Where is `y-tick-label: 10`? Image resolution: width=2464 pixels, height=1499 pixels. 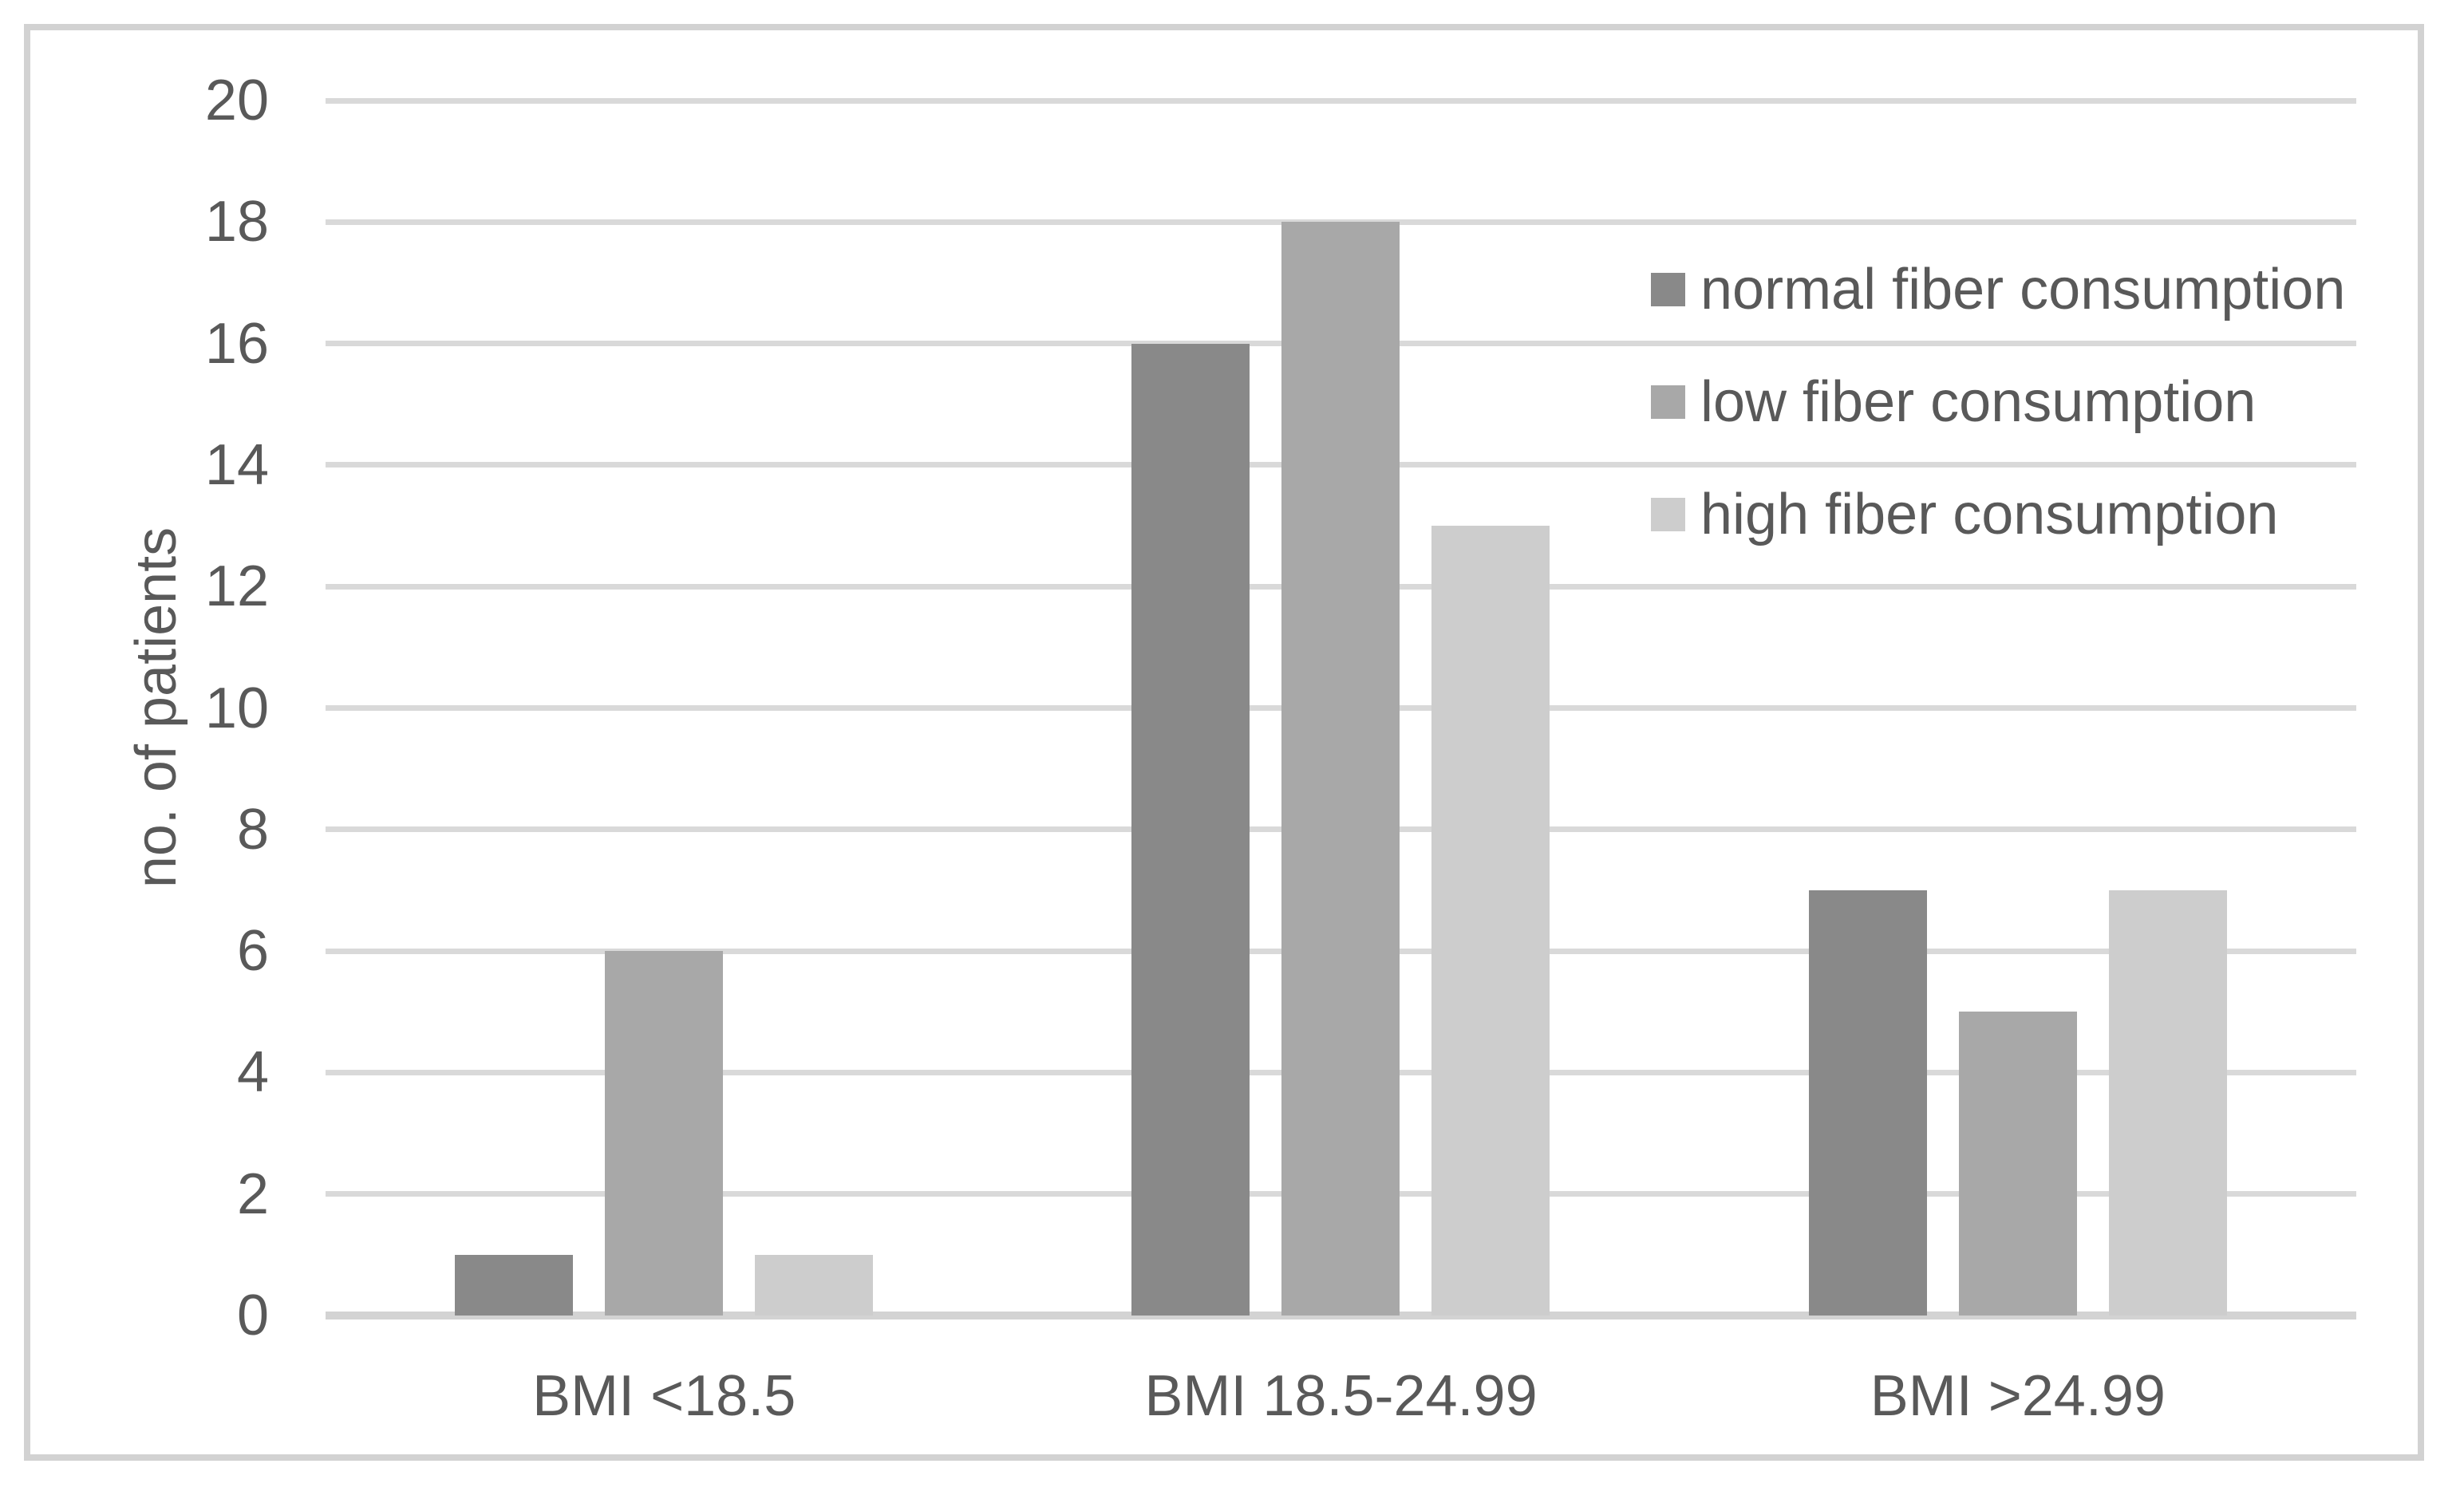
y-tick-label: 10 is located at coordinates (236, 708).